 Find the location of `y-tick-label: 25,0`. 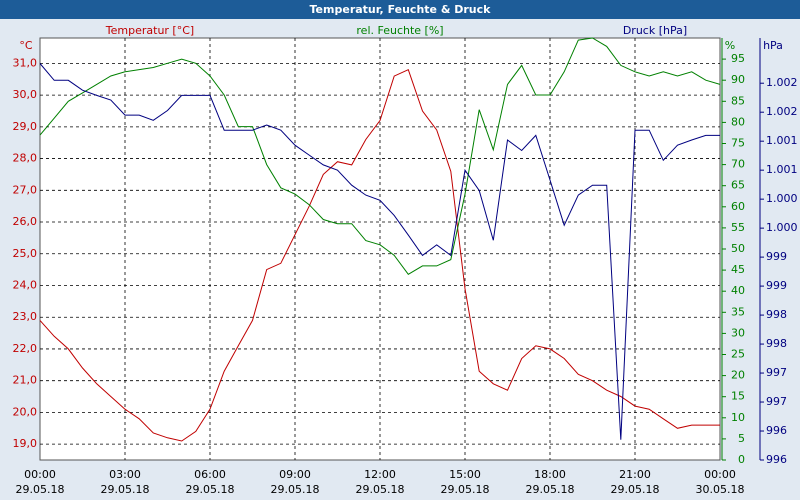

y-tick-label: 25,0 is located at coordinates (25, 253).